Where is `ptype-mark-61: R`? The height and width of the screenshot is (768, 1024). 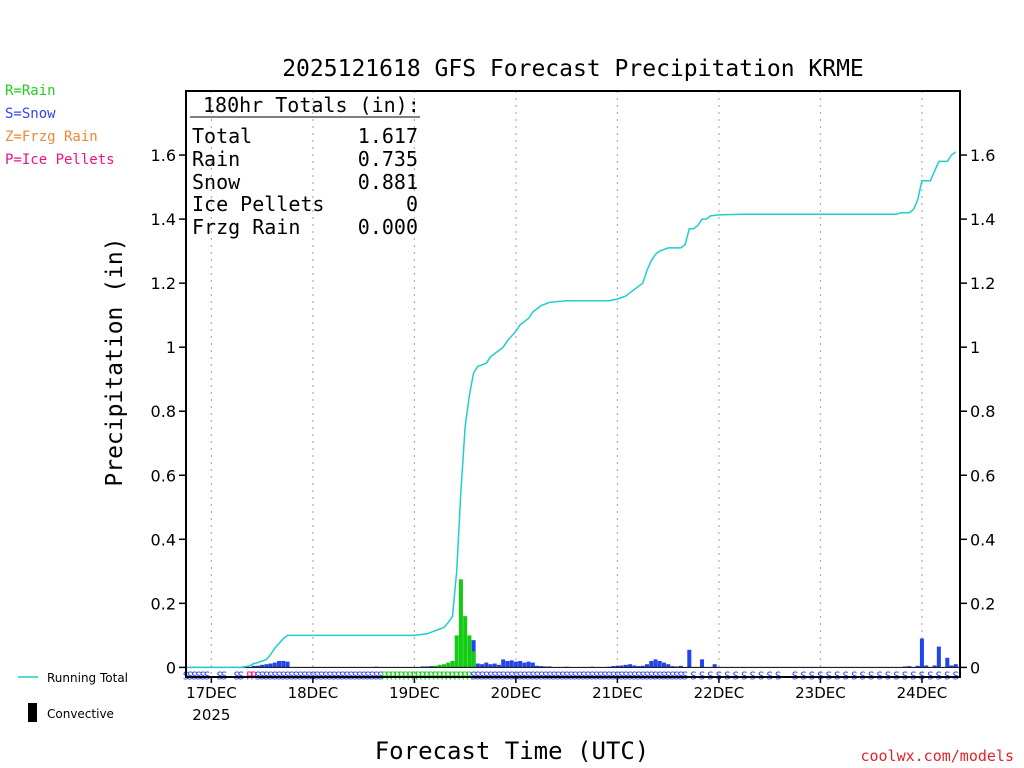 ptype-mark-61: R is located at coordinates (465, 675).